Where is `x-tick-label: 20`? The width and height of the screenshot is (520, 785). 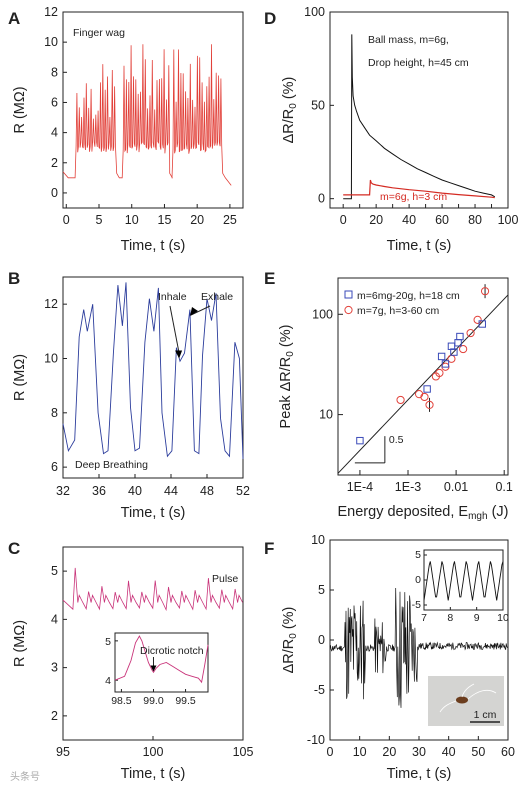 x-tick-label: 20 is located at coordinates (197, 220).